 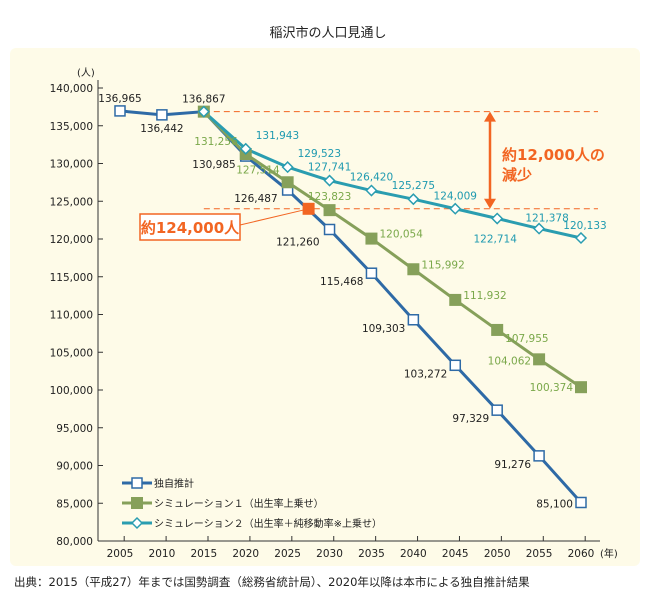 I want to click on y-tick-label: 125,000, so click(x=71, y=202).